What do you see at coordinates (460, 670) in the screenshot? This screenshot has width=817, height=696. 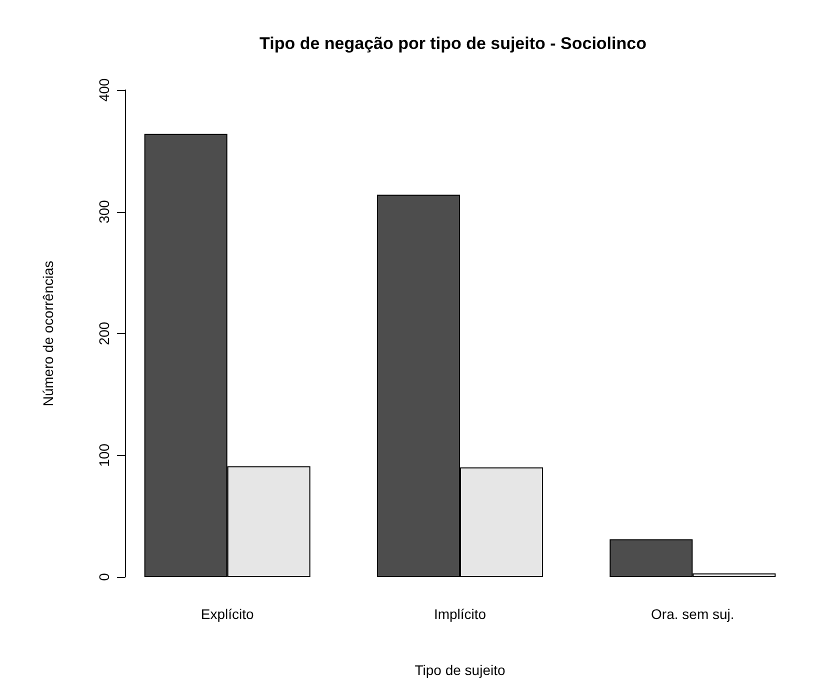 I see `x-axis-title: Tipo de sujeito` at bounding box center [460, 670].